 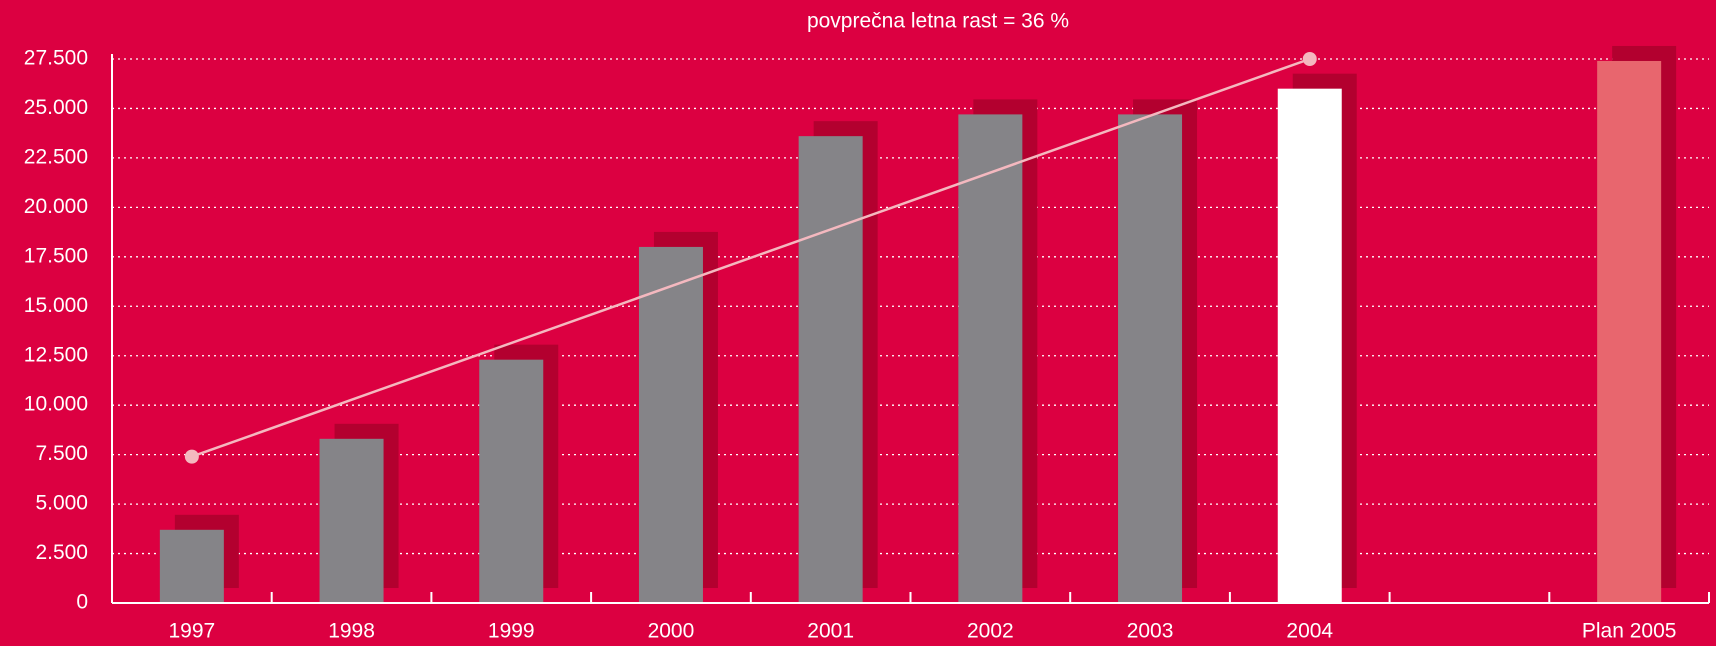 I want to click on y-tick-label: 15.000, so click(x=56, y=305).